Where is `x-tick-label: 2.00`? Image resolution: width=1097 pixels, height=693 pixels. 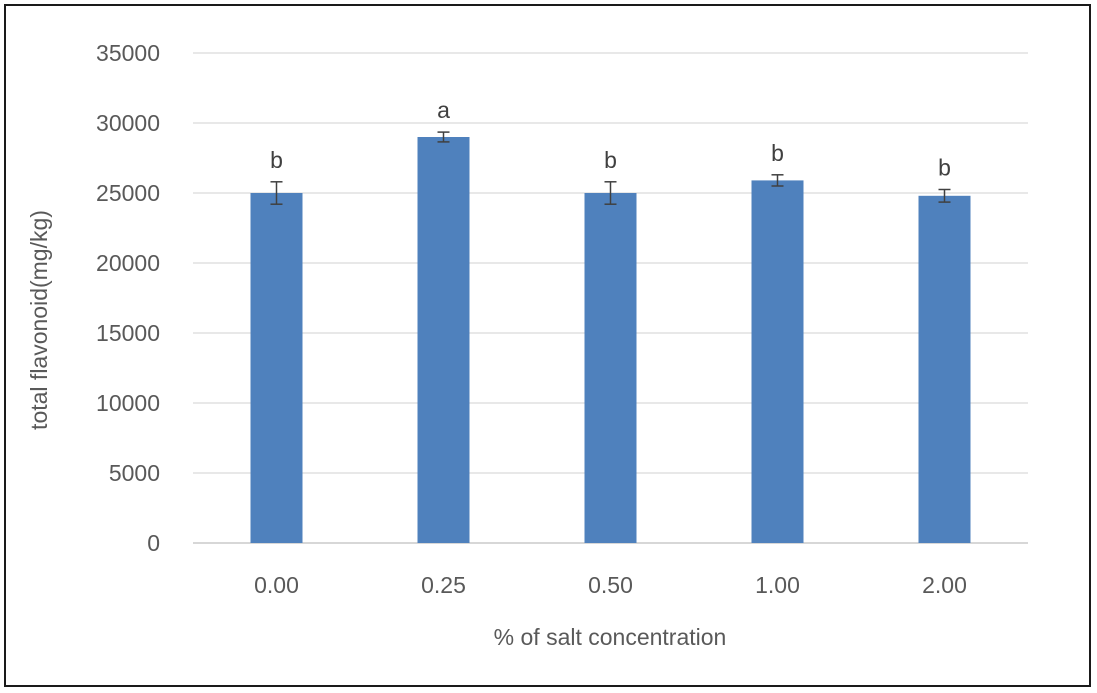
x-tick-label: 2.00 is located at coordinates (944, 585).